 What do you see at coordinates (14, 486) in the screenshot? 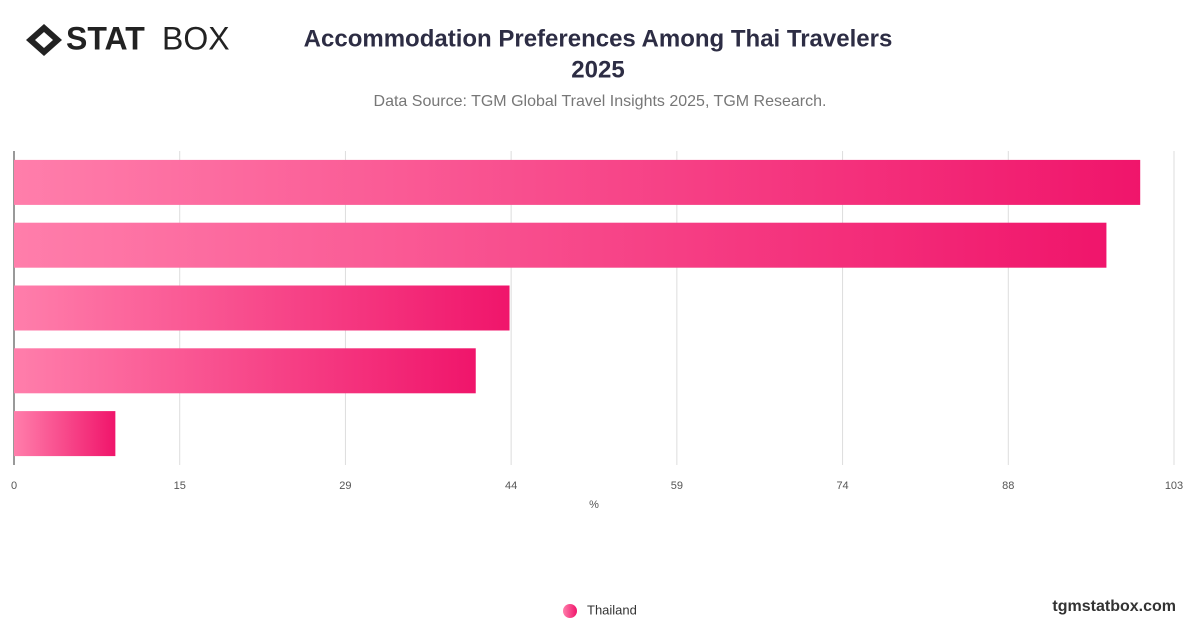
I see `x-tick-label: 0` at bounding box center [14, 486].